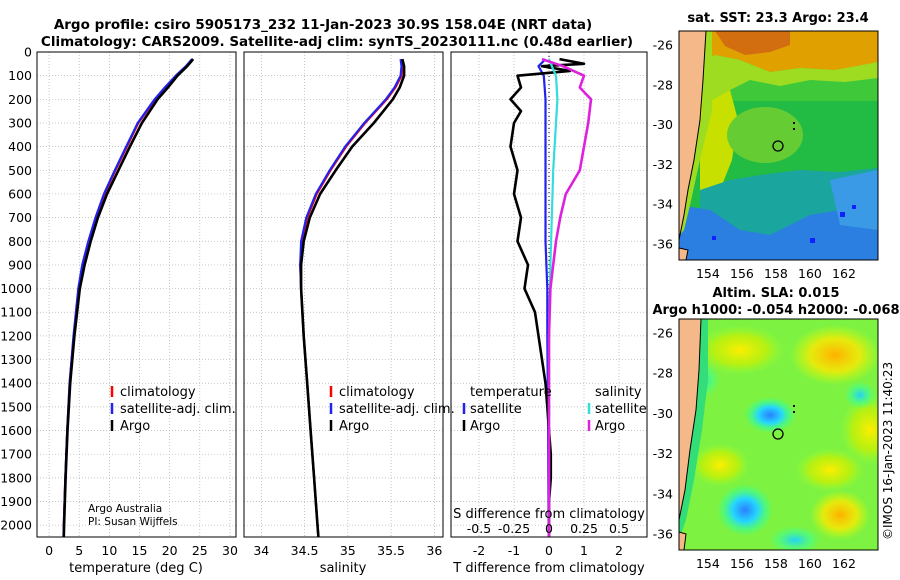  Describe the element at coordinates (789, 77) in the screenshot. I see `sst-yellow-front` at that location.